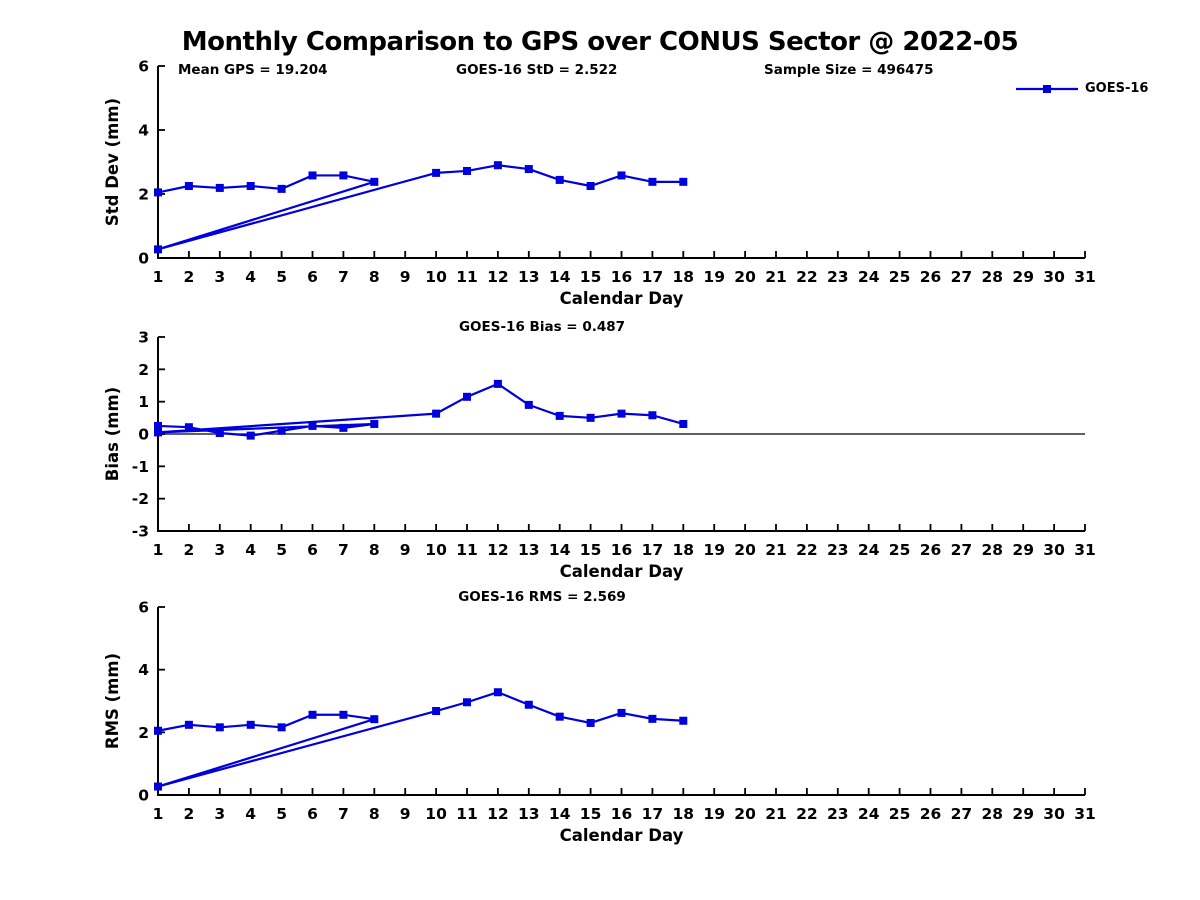 This screenshot has height=900, width=1200. What do you see at coordinates (684, 277) in the screenshot?
I see `x-tick-label: 18` at bounding box center [684, 277].